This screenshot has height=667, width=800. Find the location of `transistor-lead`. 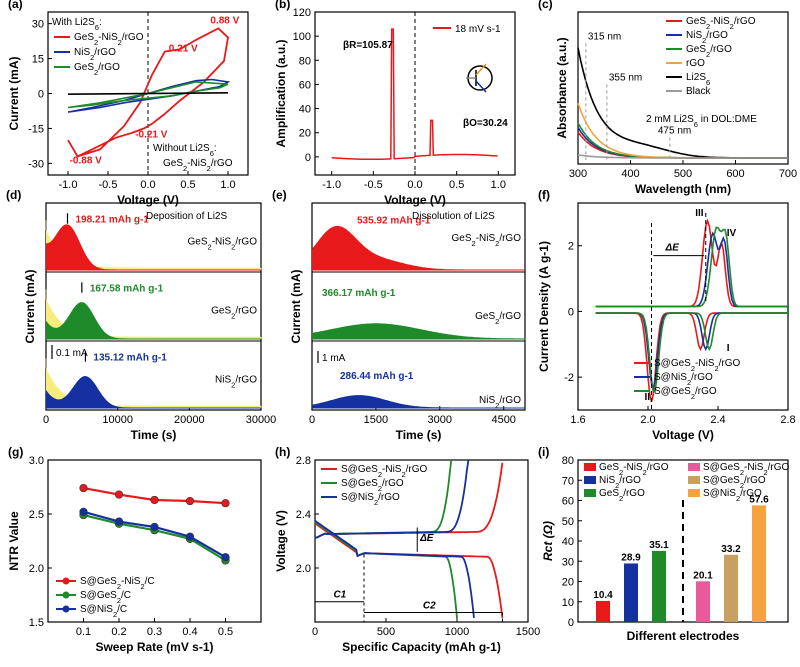

transistor-lead is located at coordinates (481, 86).